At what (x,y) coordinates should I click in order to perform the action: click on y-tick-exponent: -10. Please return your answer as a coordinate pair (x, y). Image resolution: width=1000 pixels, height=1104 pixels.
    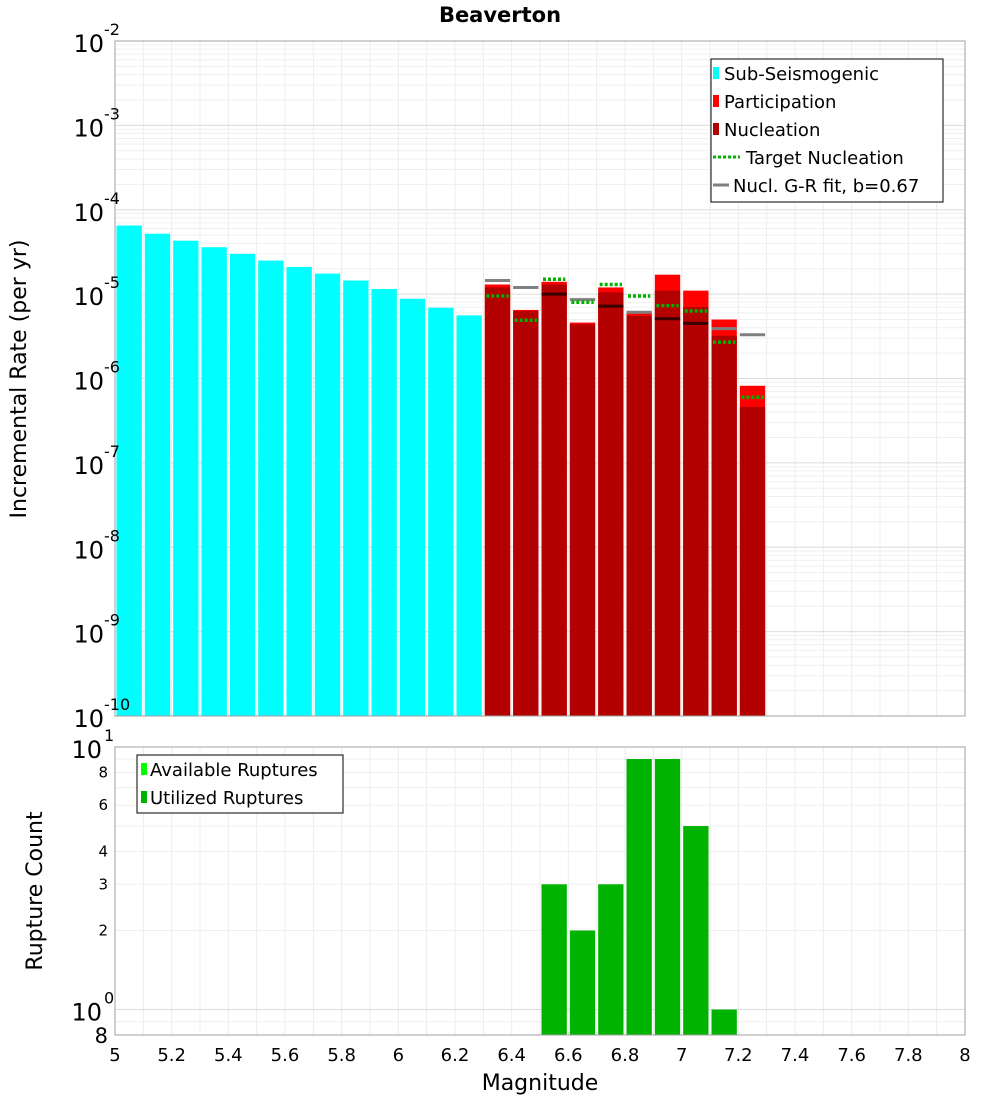
    Looking at the image, I should click on (117, 704).